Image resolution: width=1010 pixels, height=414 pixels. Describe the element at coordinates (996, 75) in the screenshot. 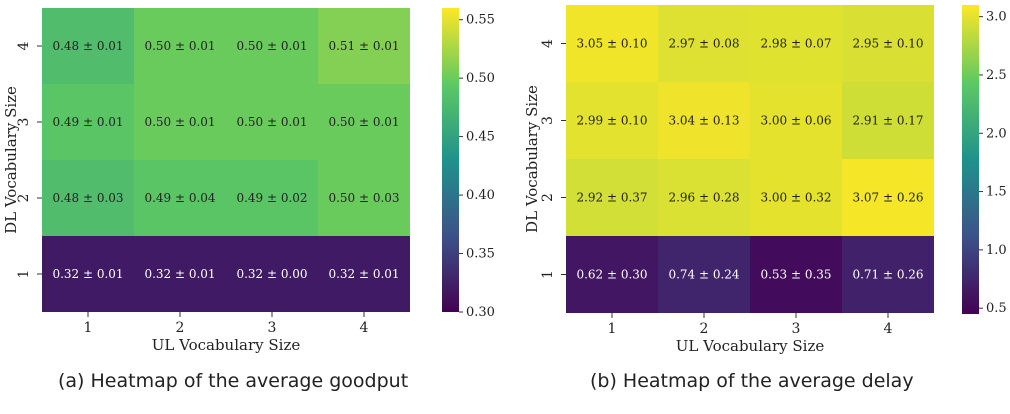

I see `colorbar-tick-label: 2.5` at that location.